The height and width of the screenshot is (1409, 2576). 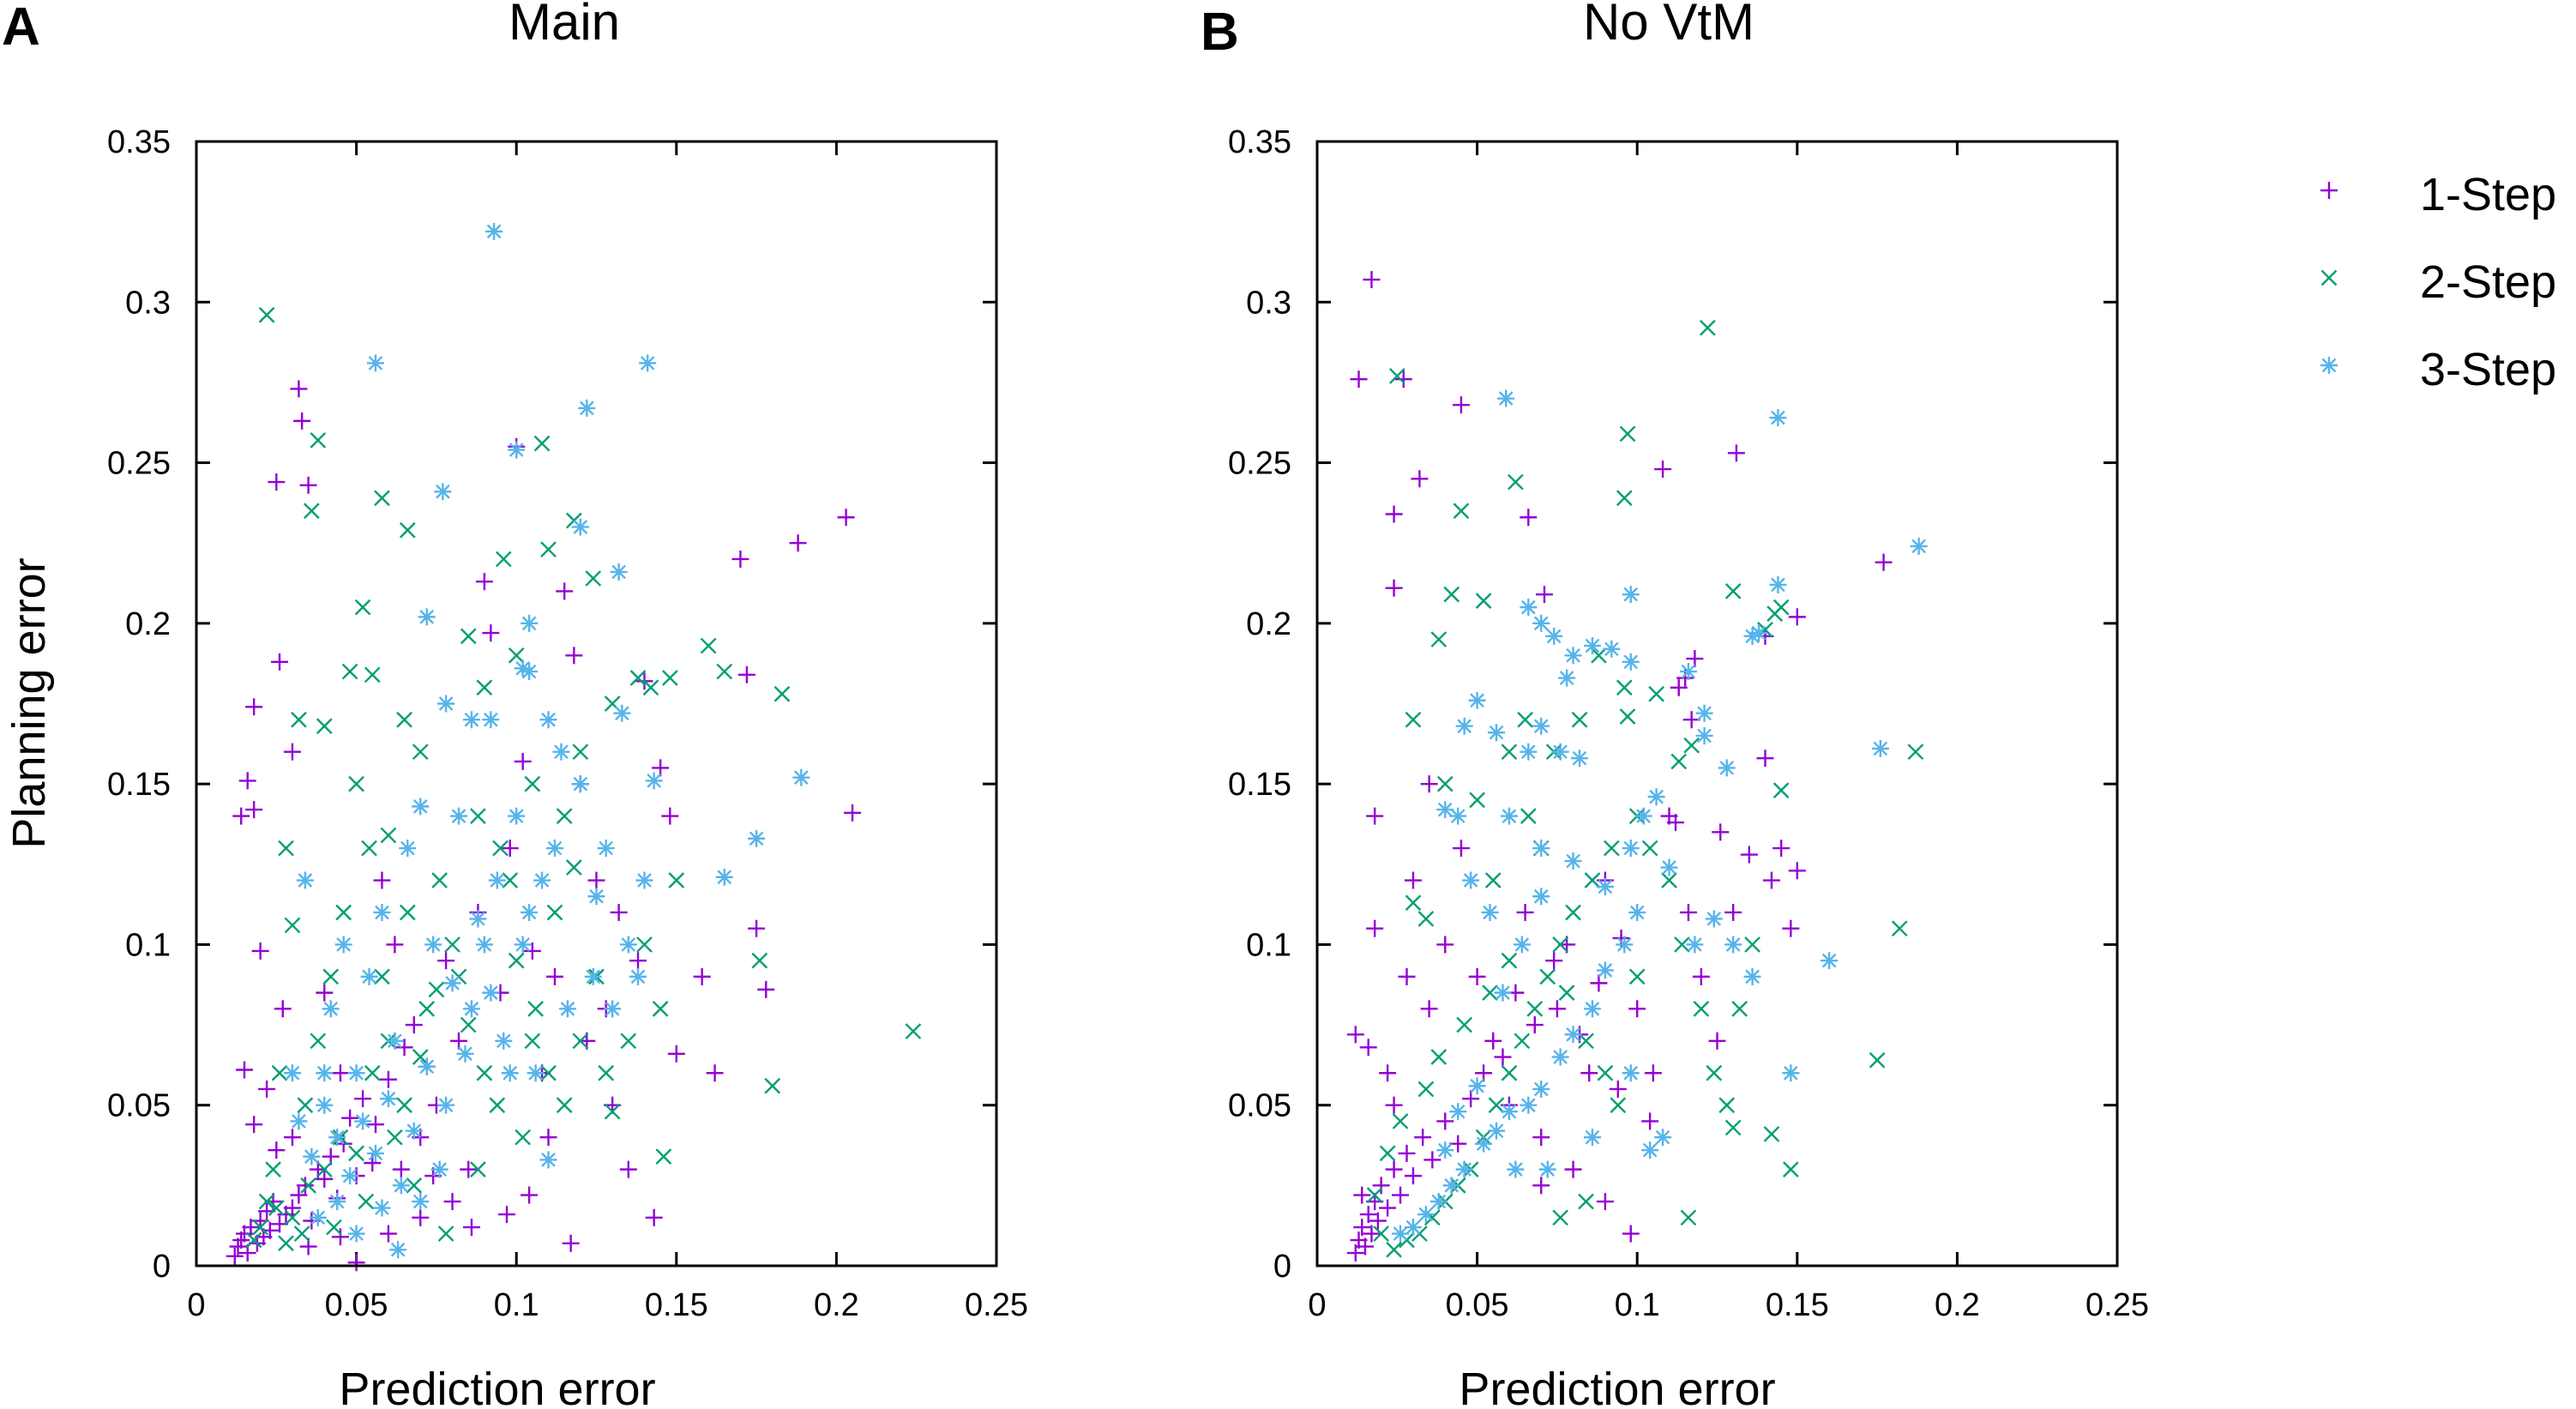 I want to click on panel-a-y-tick-label: 0.35, so click(x=139, y=142).